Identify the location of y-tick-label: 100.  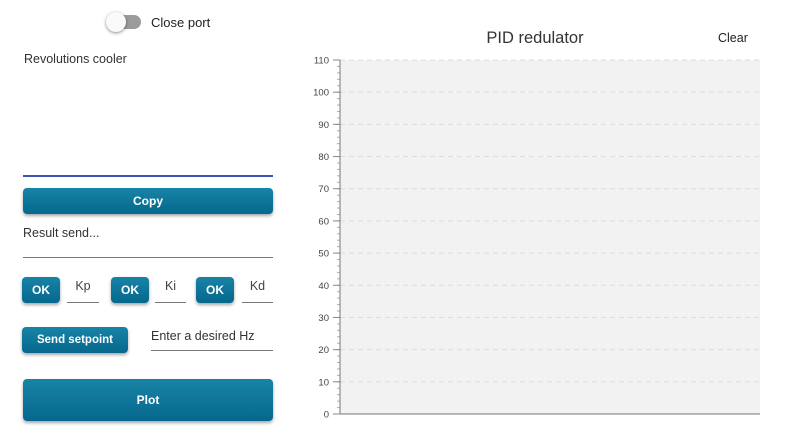
(321, 93).